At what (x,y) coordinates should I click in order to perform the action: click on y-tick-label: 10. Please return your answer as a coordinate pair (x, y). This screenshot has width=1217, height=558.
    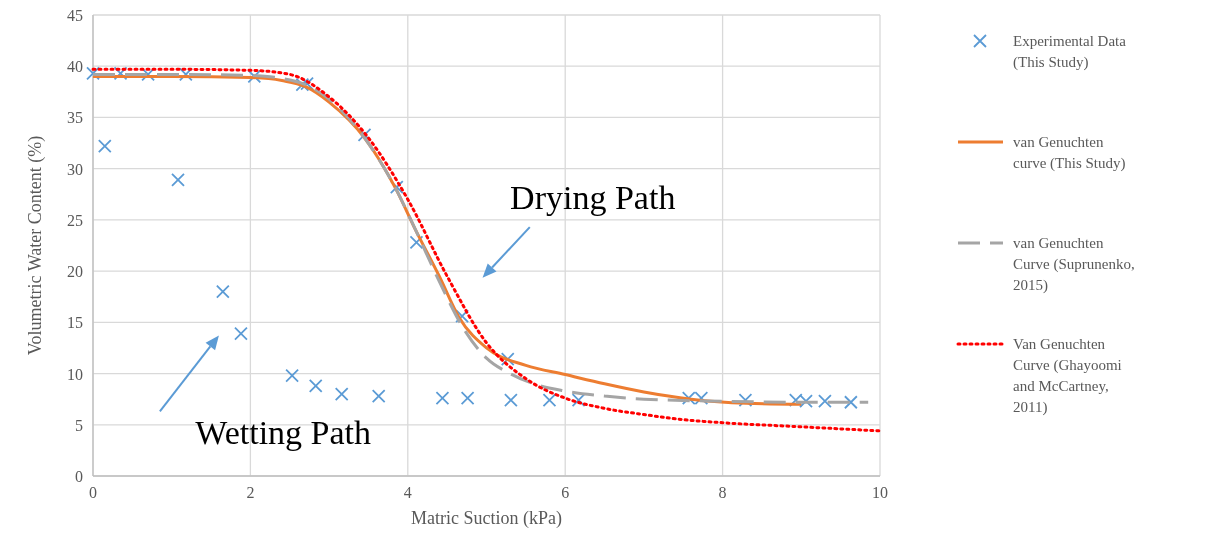
    Looking at the image, I should click on (75, 374).